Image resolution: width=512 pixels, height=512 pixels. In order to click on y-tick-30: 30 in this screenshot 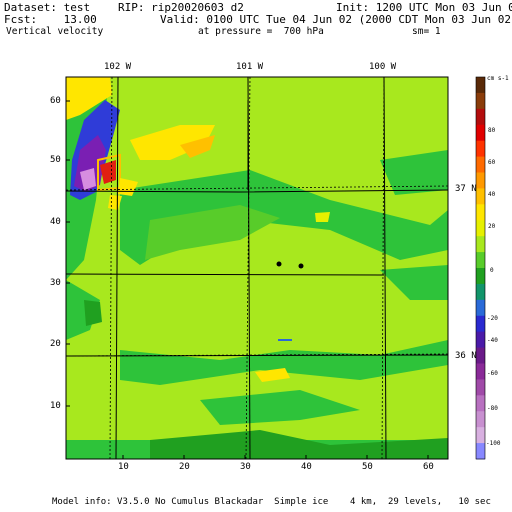, I will do `click(55, 283)`.